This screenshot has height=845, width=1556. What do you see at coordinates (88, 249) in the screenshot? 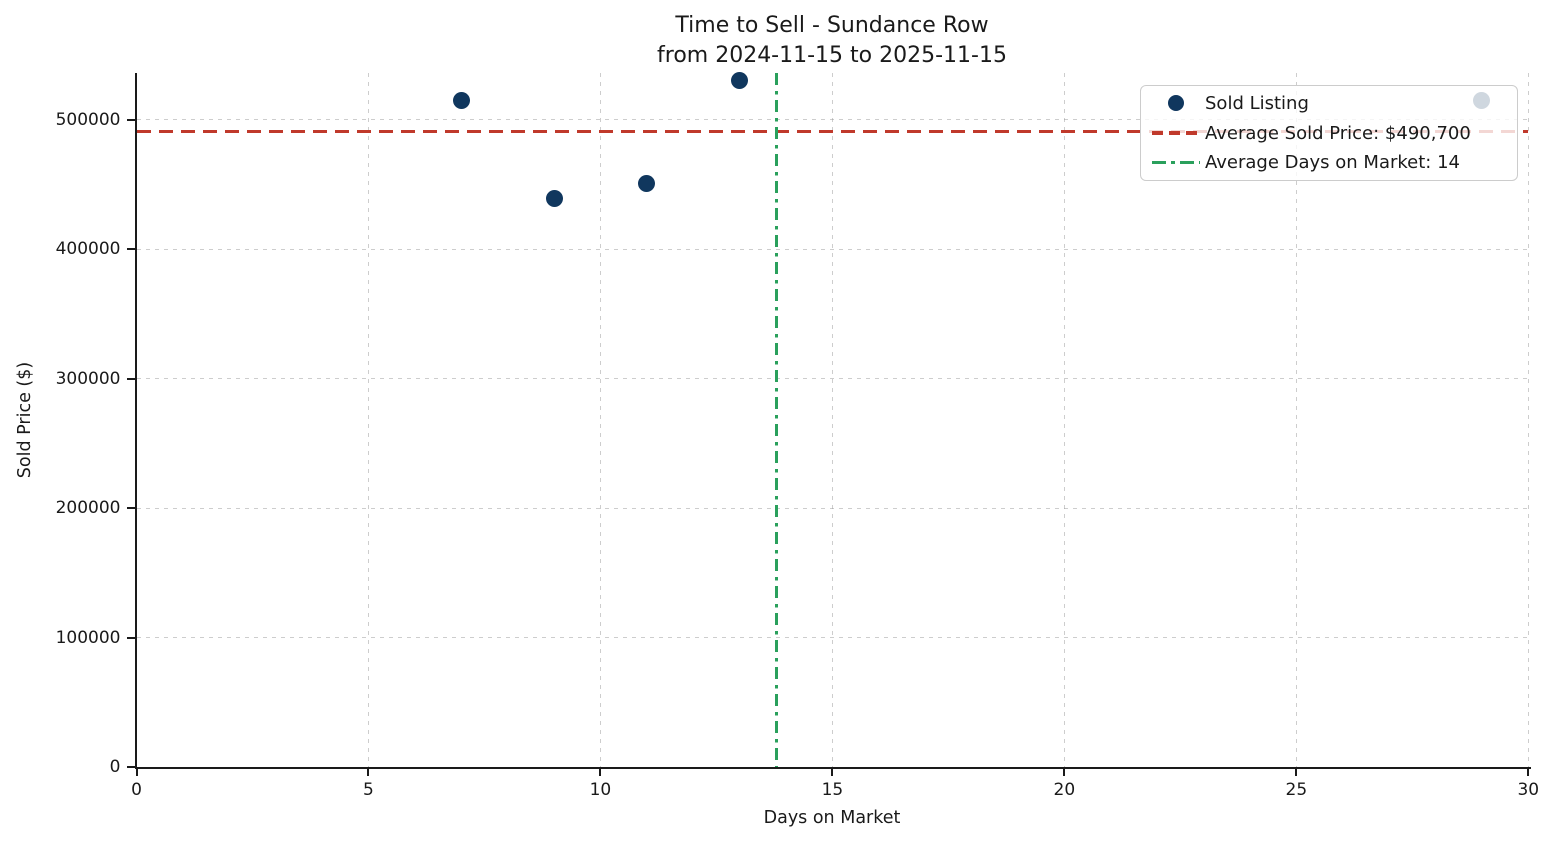
I see `y-tick-label: 400000` at bounding box center [88, 249].